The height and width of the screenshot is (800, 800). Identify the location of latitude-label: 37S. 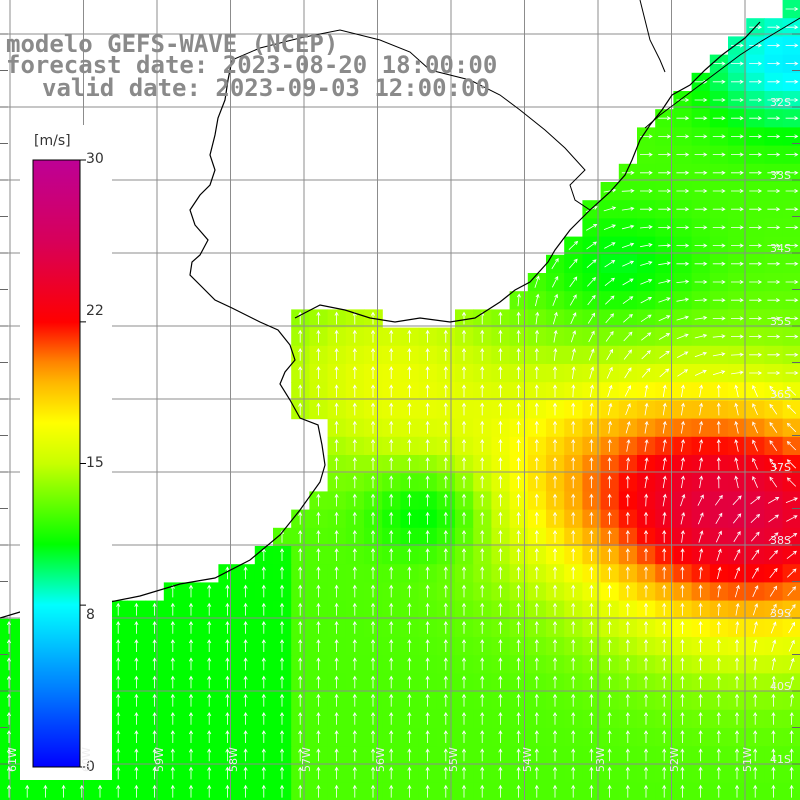
(780, 467).